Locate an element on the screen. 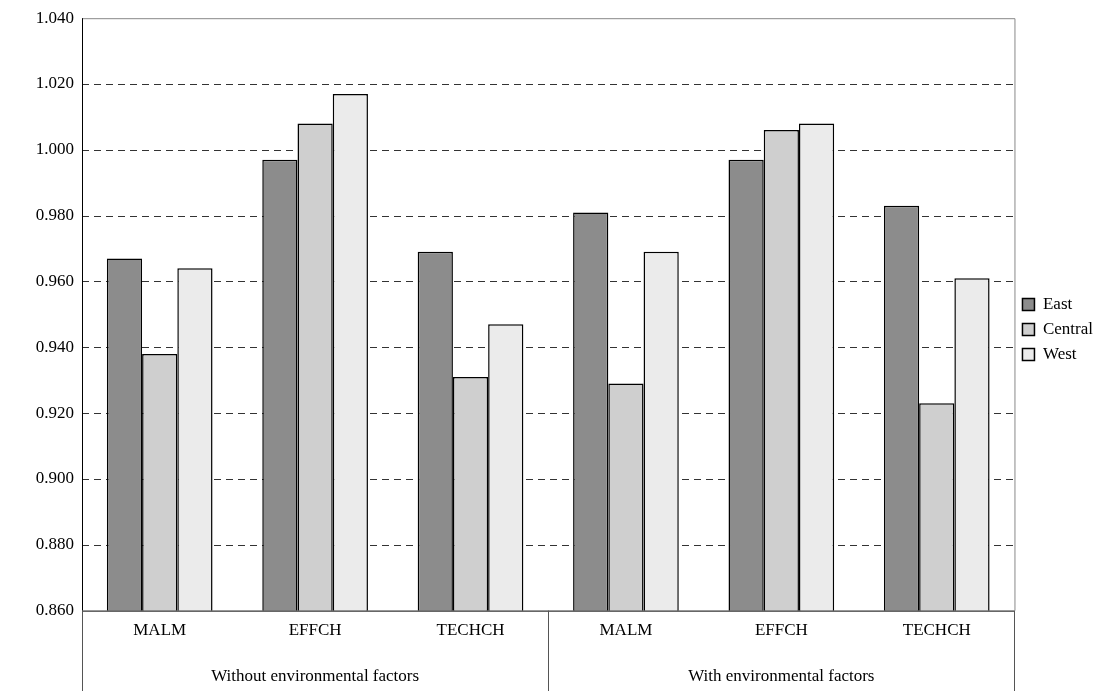  legend-label: Central is located at coordinates (1068, 328).